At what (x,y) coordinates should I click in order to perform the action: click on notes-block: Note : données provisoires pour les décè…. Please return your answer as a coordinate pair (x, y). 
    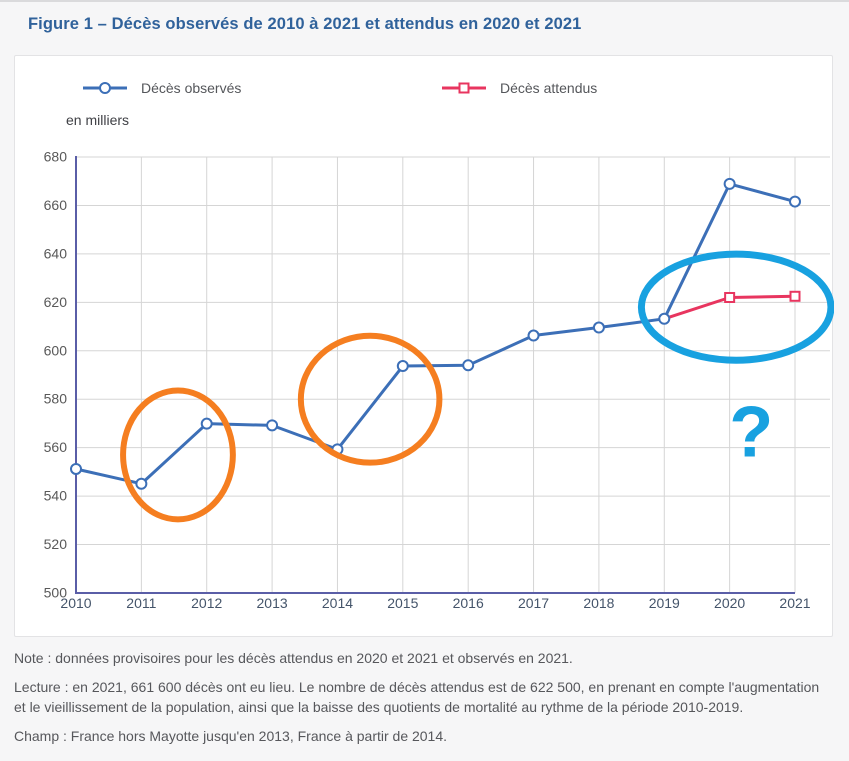
    Looking at the image, I should click on (424, 701).